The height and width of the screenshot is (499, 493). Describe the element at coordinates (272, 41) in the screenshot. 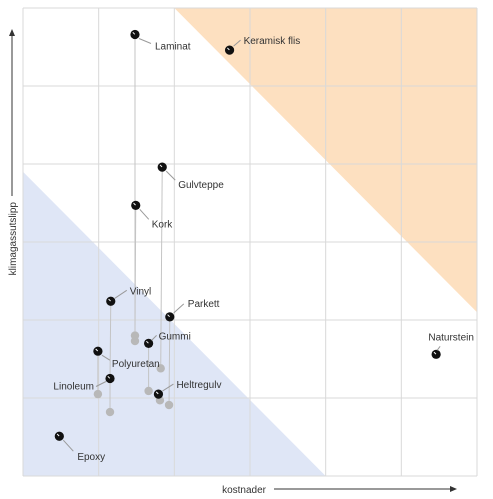

I see `point-label-keramisk-flis: Keramisk flis` at that location.